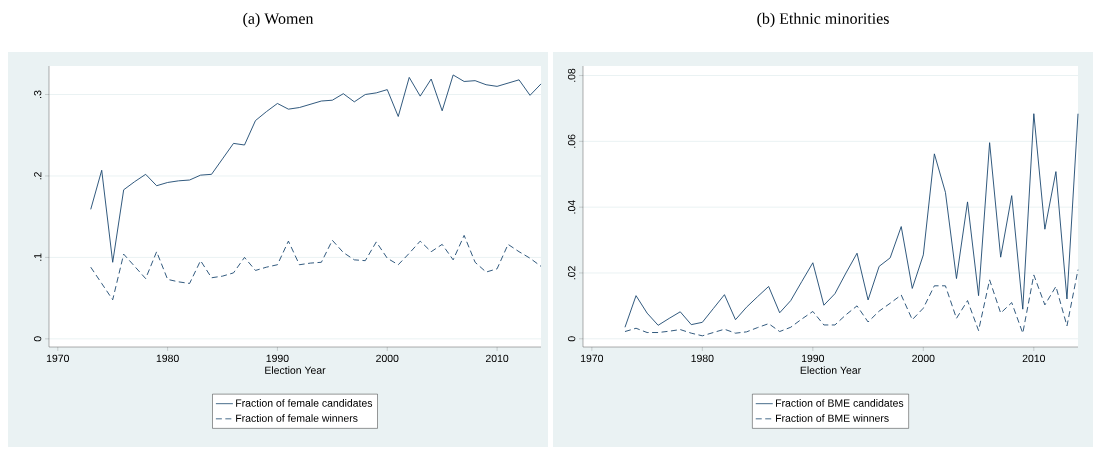 This screenshot has width=1096, height=457. What do you see at coordinates (571, 207) in the screenshot?
I see `y-tick-label: .04` at bounding box center [571, 207].